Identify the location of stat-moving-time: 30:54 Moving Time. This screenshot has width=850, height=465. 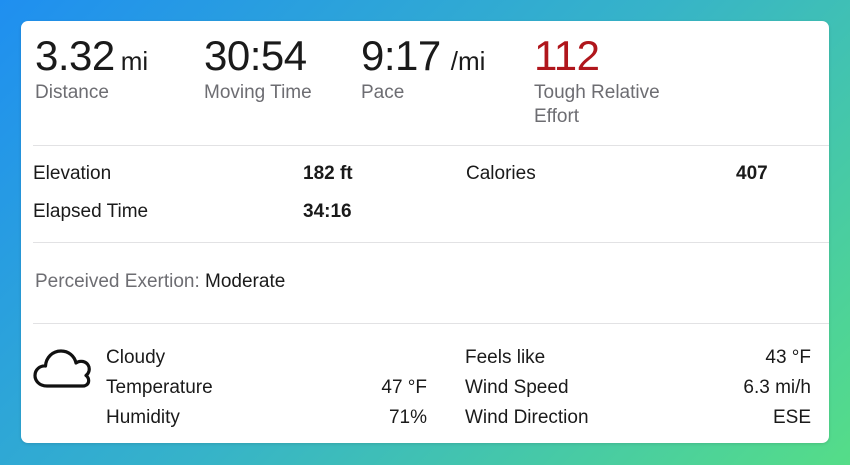
(258, 69).